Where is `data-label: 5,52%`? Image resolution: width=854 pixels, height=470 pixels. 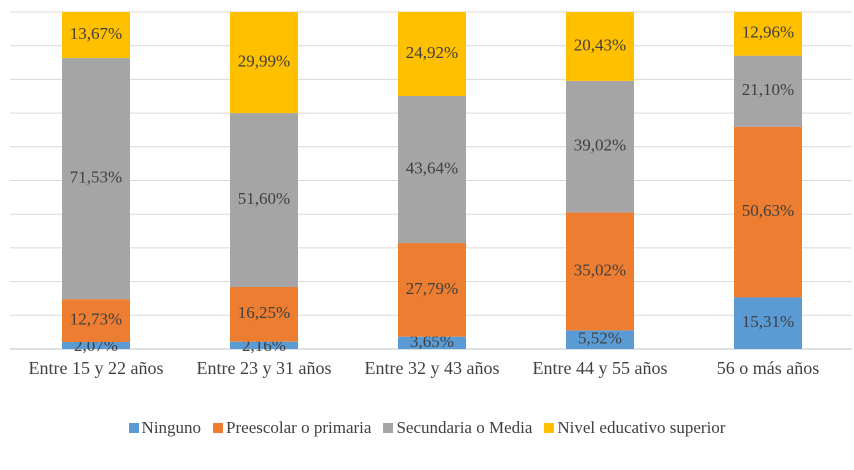
data-label: 5,52% is located at coordinates (600, 338).